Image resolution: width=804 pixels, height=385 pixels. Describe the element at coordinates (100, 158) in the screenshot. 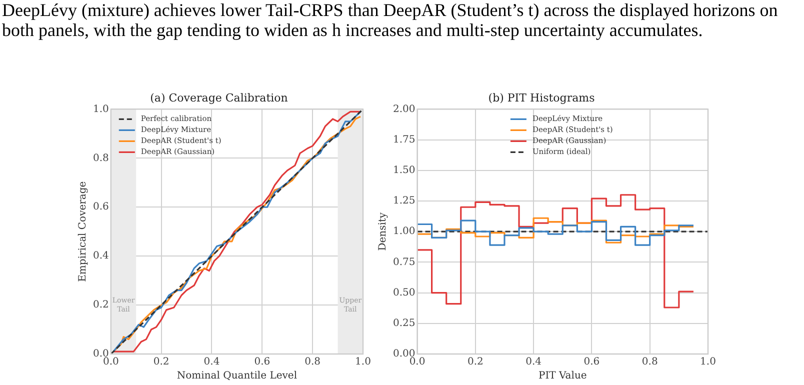

I see `y-tick-label: 0.8` at that location.